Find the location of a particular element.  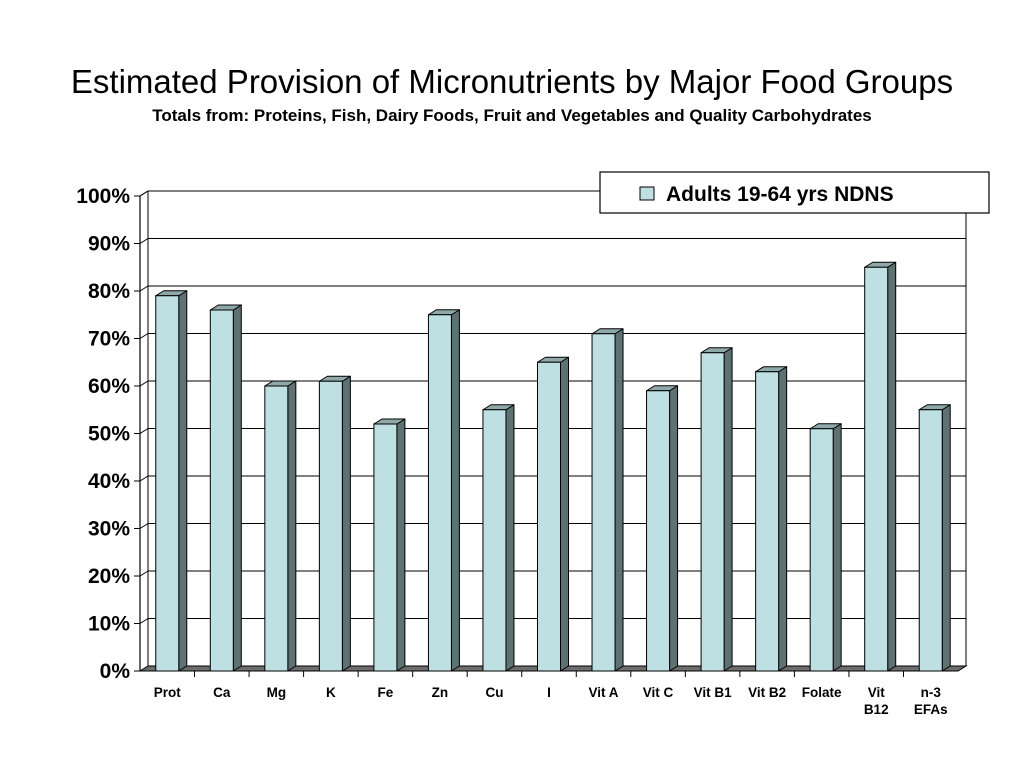

legend-box is located at coordinates (794, 192).